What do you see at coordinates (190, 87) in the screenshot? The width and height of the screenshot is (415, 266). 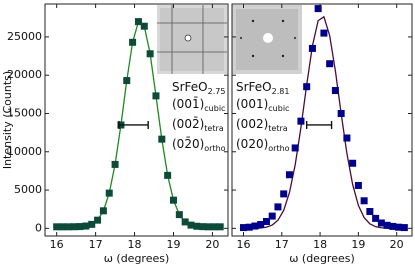 I see `annotation-main: SrFeO` at bounding box center [190, 87].